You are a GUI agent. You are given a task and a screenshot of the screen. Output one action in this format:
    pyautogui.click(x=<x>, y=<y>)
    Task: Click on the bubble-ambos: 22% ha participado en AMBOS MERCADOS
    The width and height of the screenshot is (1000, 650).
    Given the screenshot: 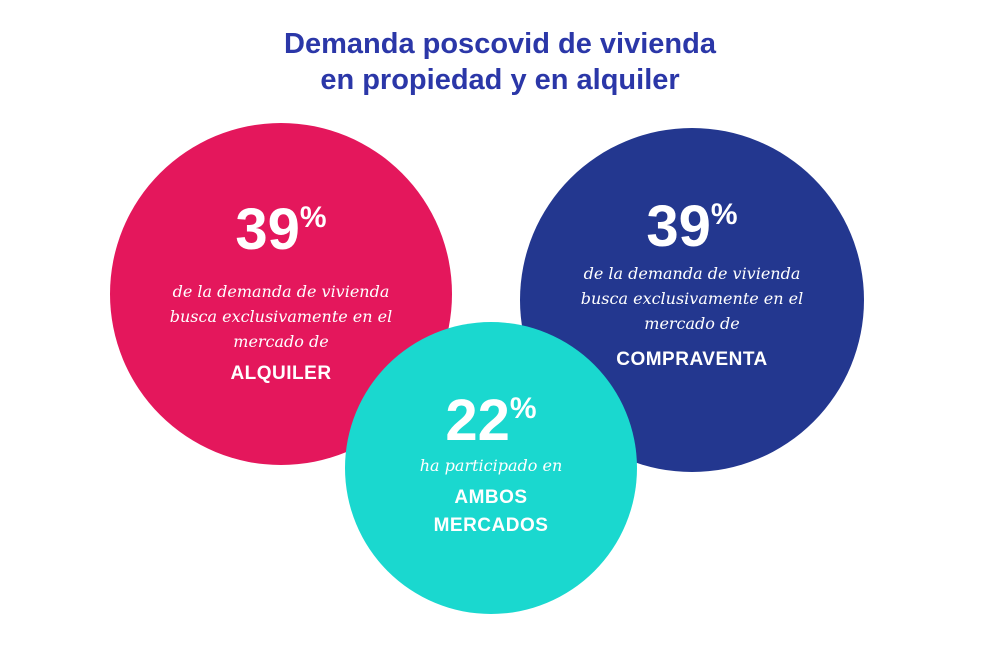 What is the action you would take?
    pyautogui.click(x=491, y=468)
    